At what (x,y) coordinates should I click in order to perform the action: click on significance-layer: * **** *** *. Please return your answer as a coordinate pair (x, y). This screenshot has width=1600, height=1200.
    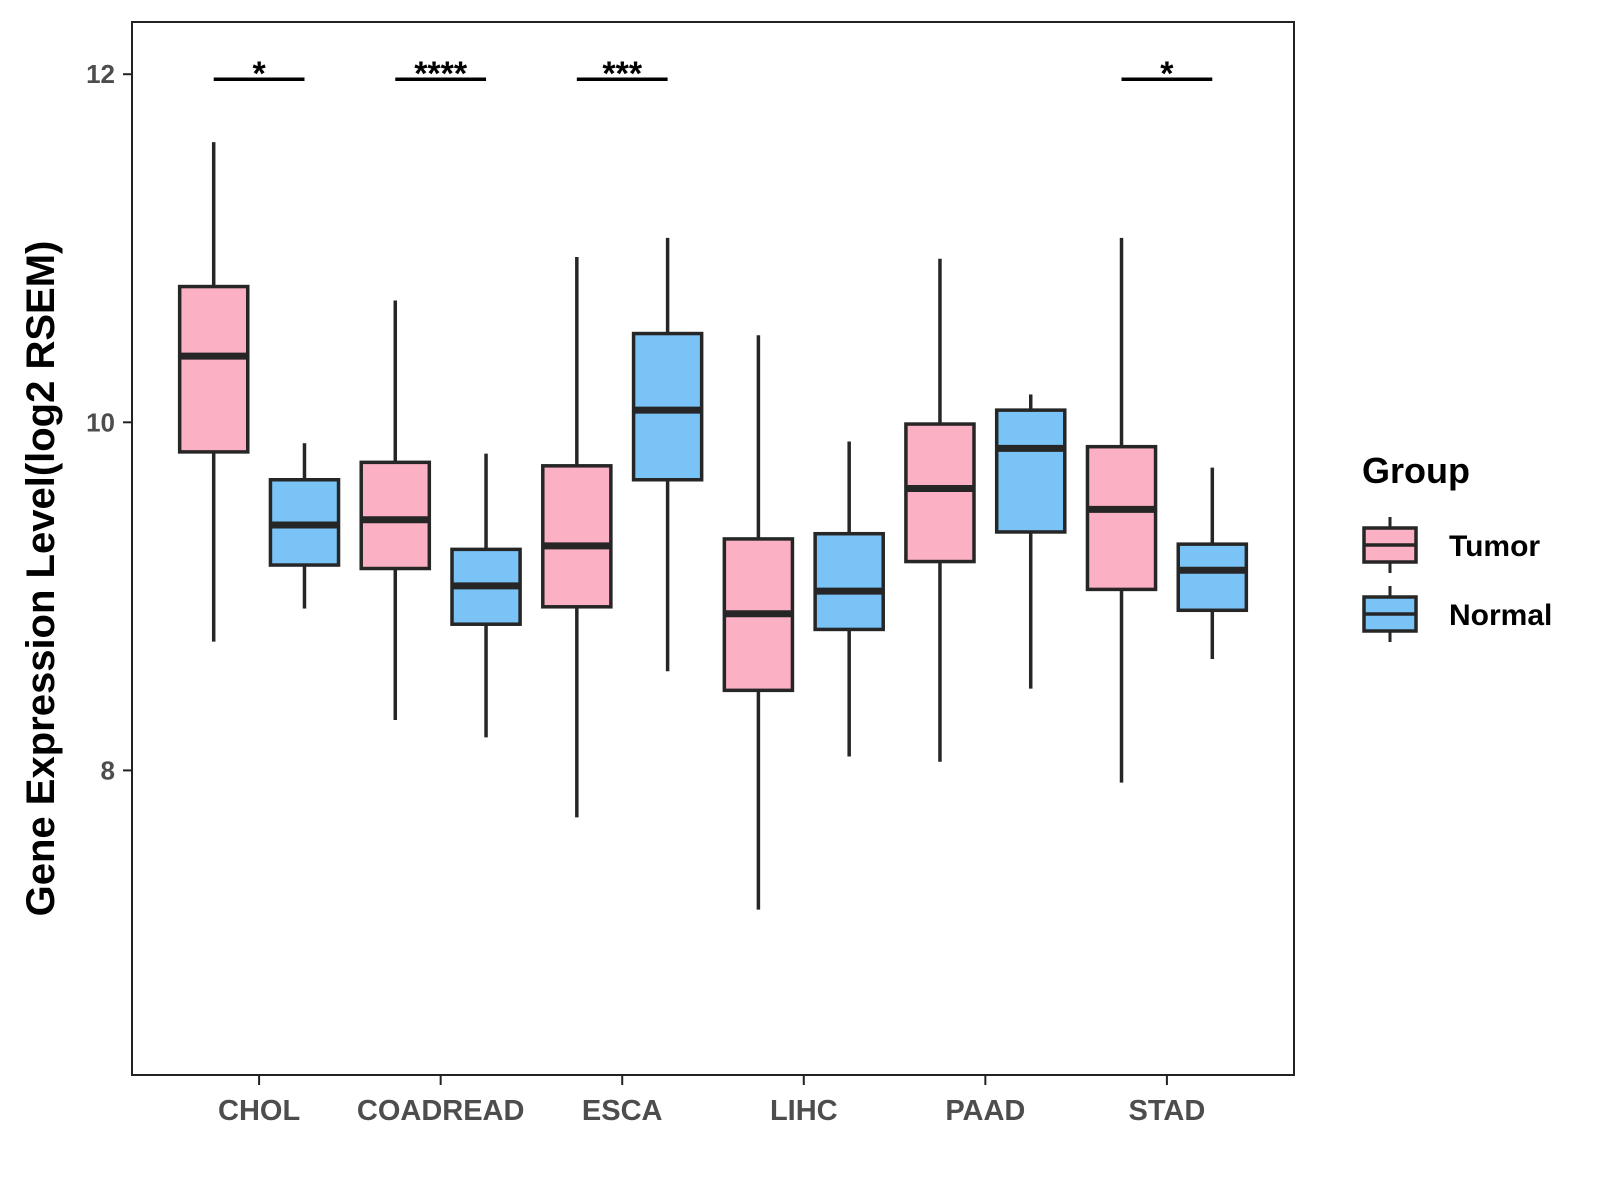
    Looking at the image, I should click on (713, 74).